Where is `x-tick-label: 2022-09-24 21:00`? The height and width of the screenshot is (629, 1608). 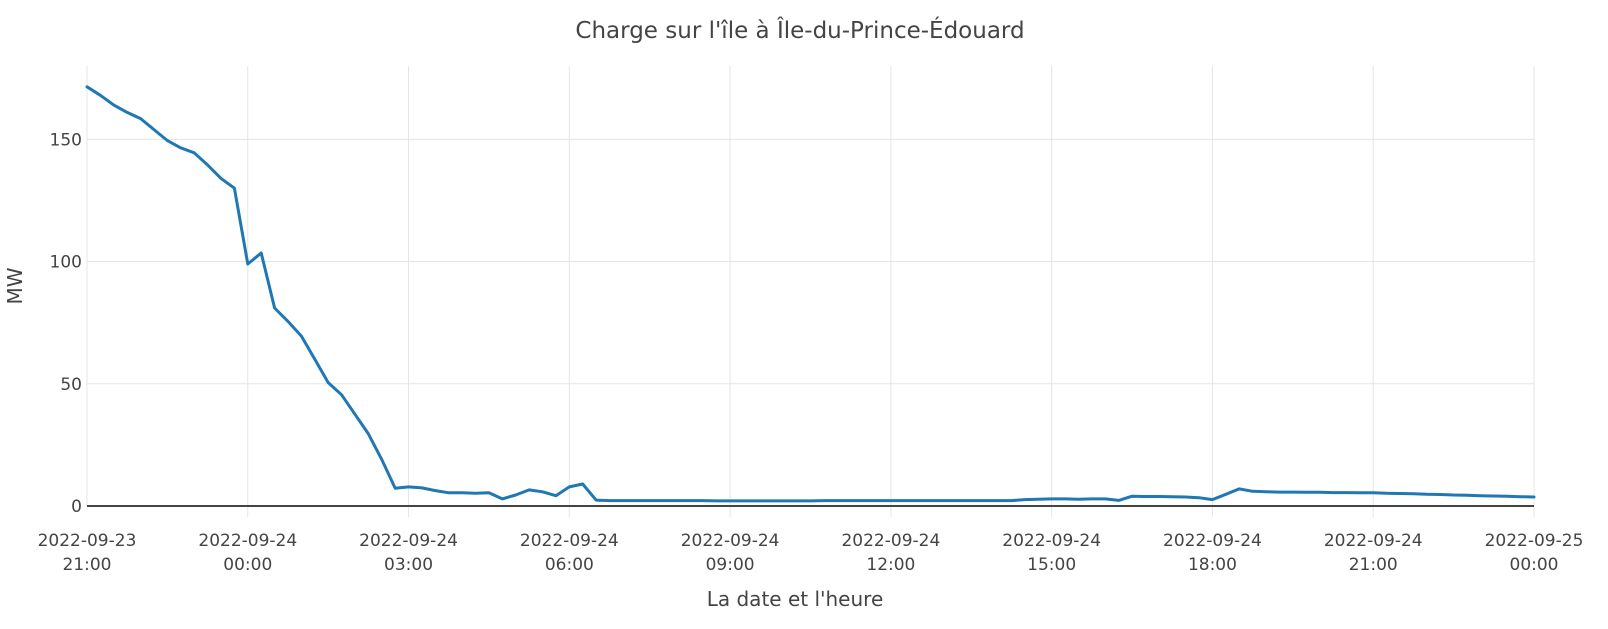 x-tick-label: 2022-09-24 21:00 is located at coordinates (1373, 553).